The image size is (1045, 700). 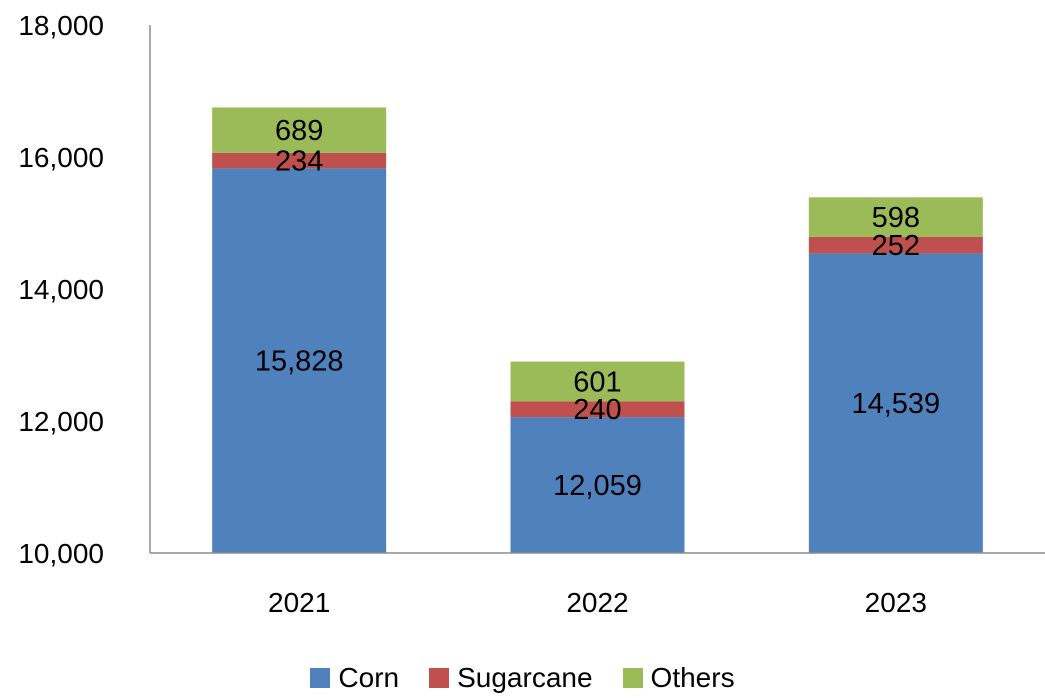 I want to click on y-tick-label: 18,000, so click(x=61, y=25).